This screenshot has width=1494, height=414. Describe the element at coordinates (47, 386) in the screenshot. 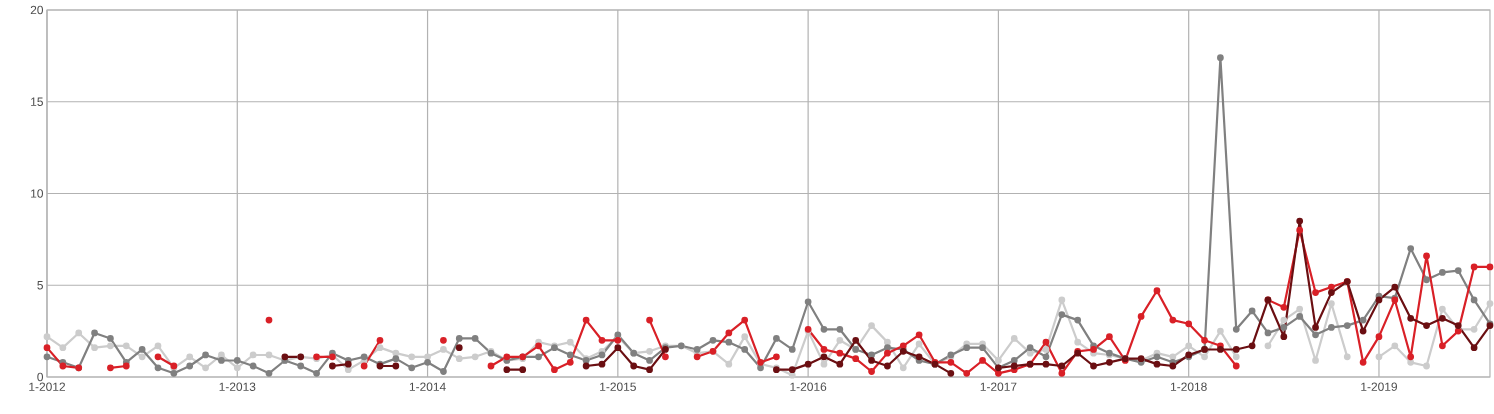

I see `x-tick-label: 1-2012` at that location.